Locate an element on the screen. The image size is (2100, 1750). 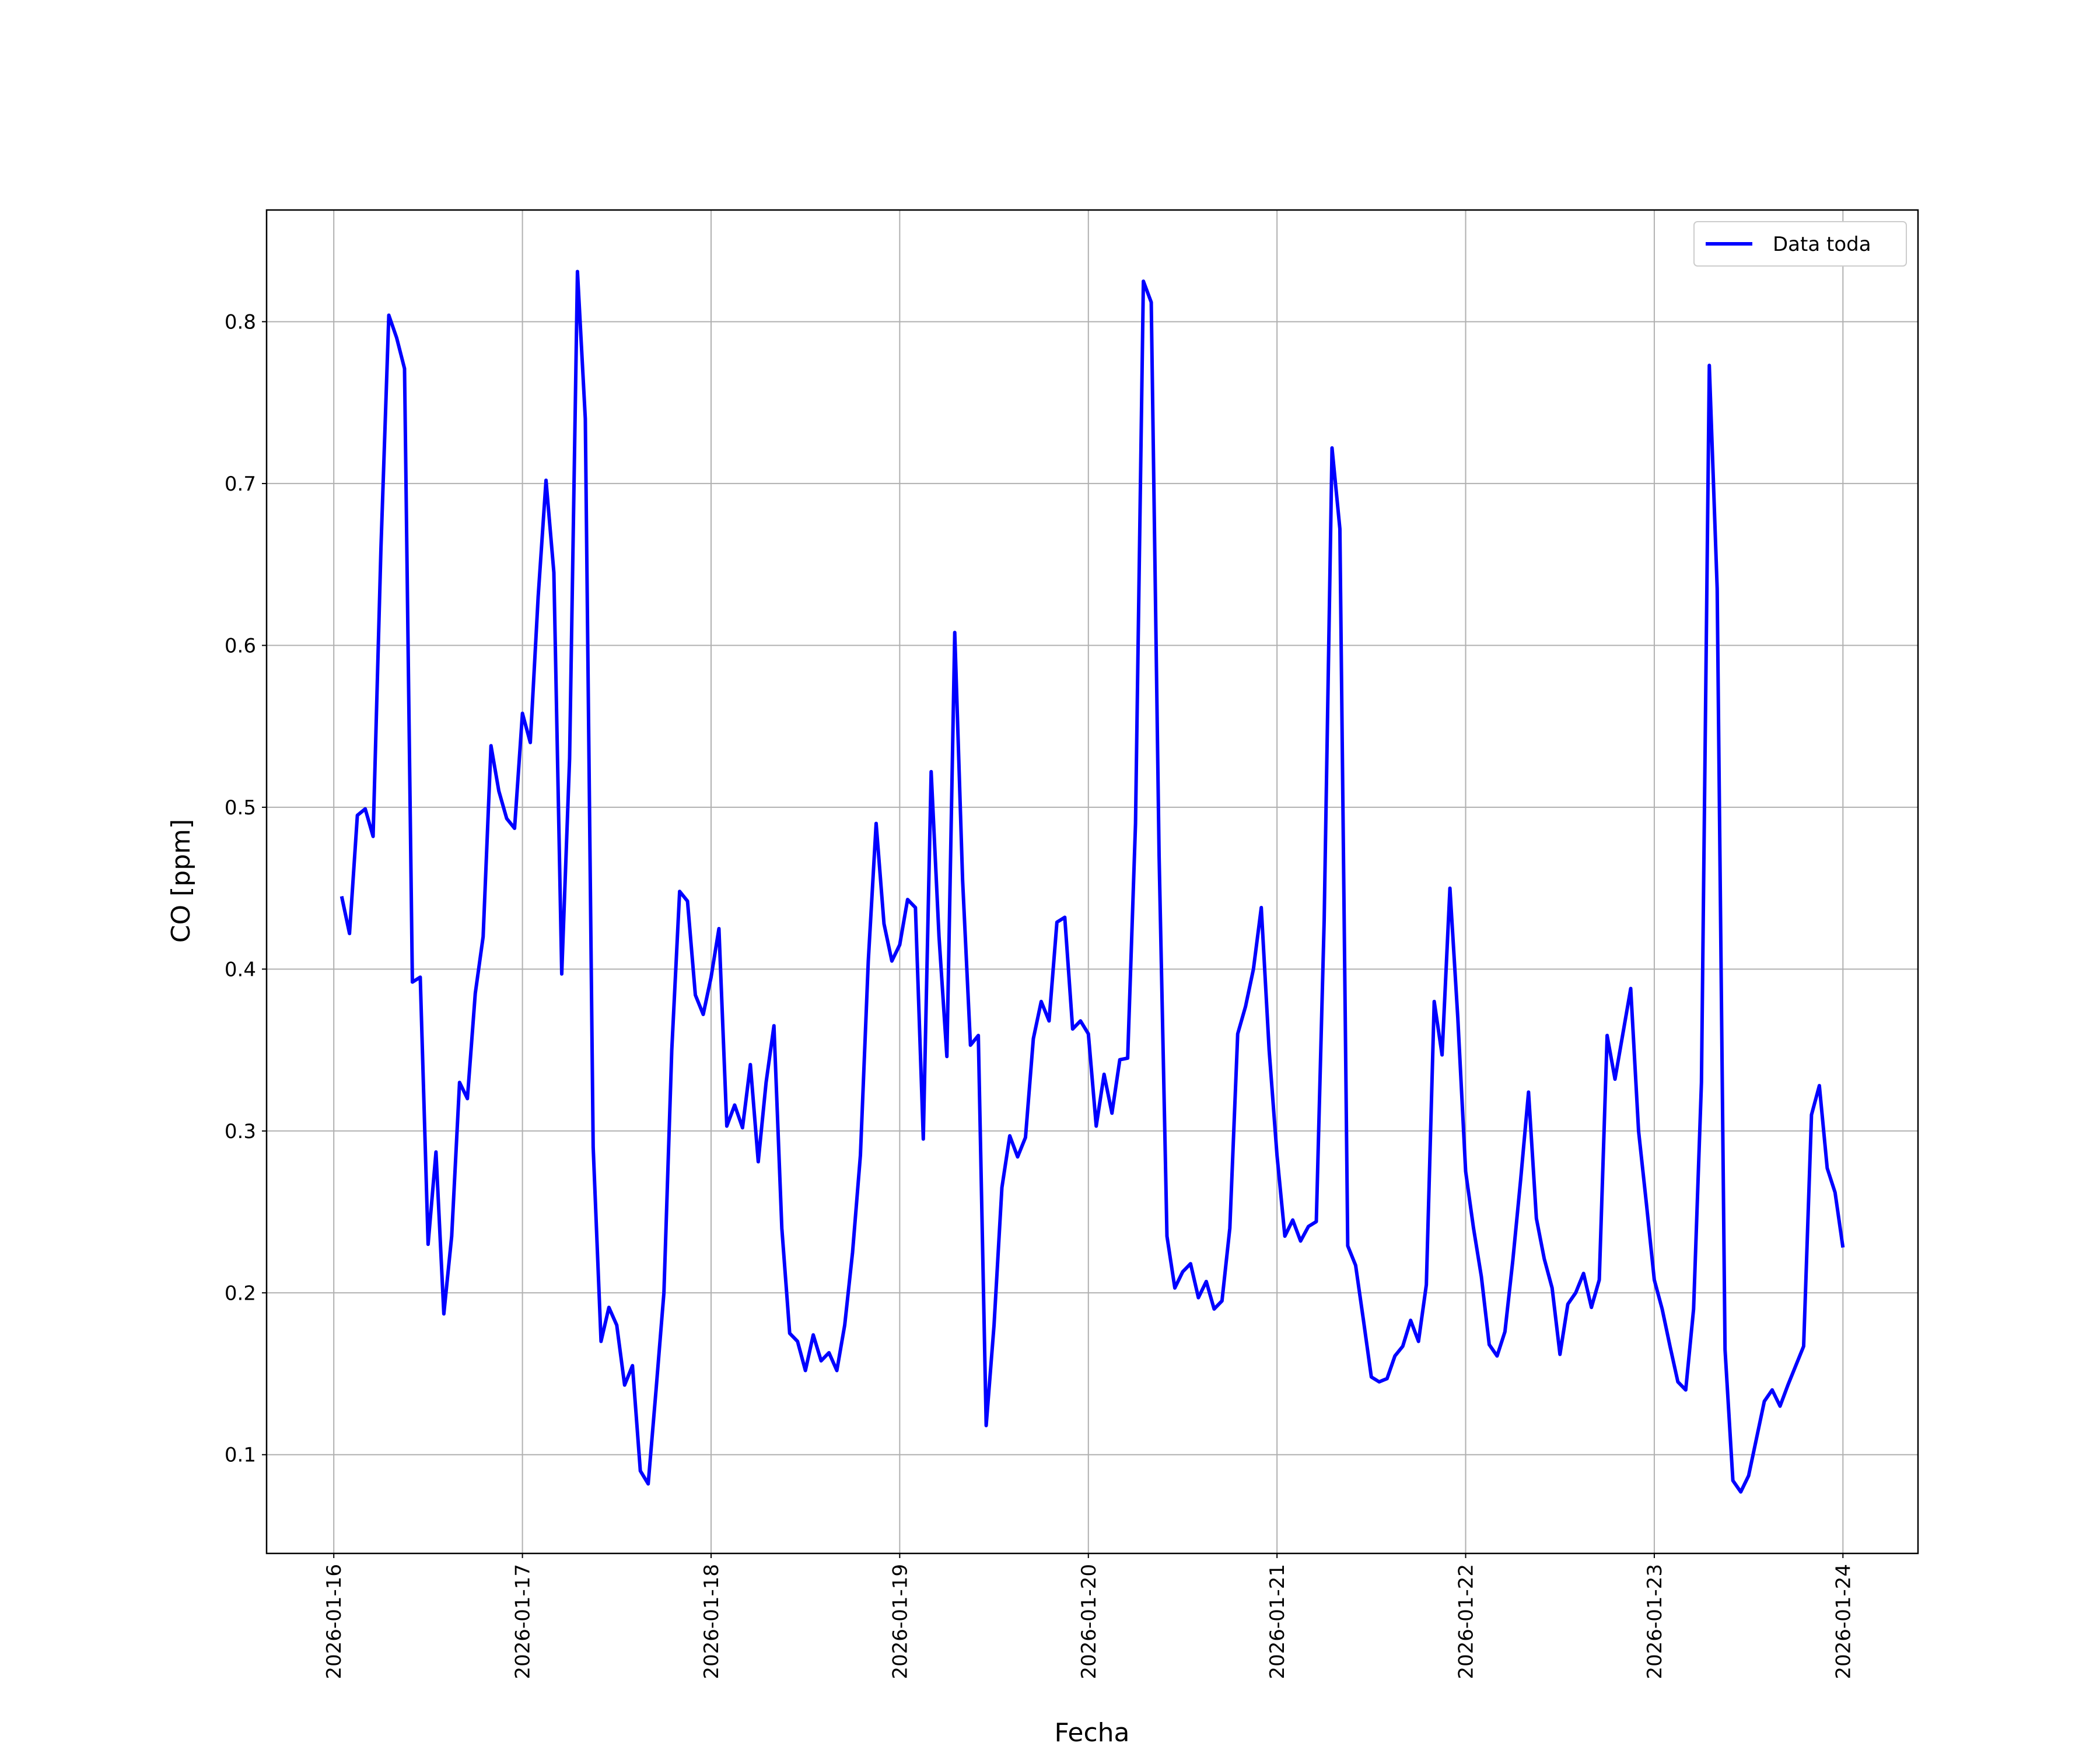
y-tick-label: 0.6 is located at coordinates (240, 645).